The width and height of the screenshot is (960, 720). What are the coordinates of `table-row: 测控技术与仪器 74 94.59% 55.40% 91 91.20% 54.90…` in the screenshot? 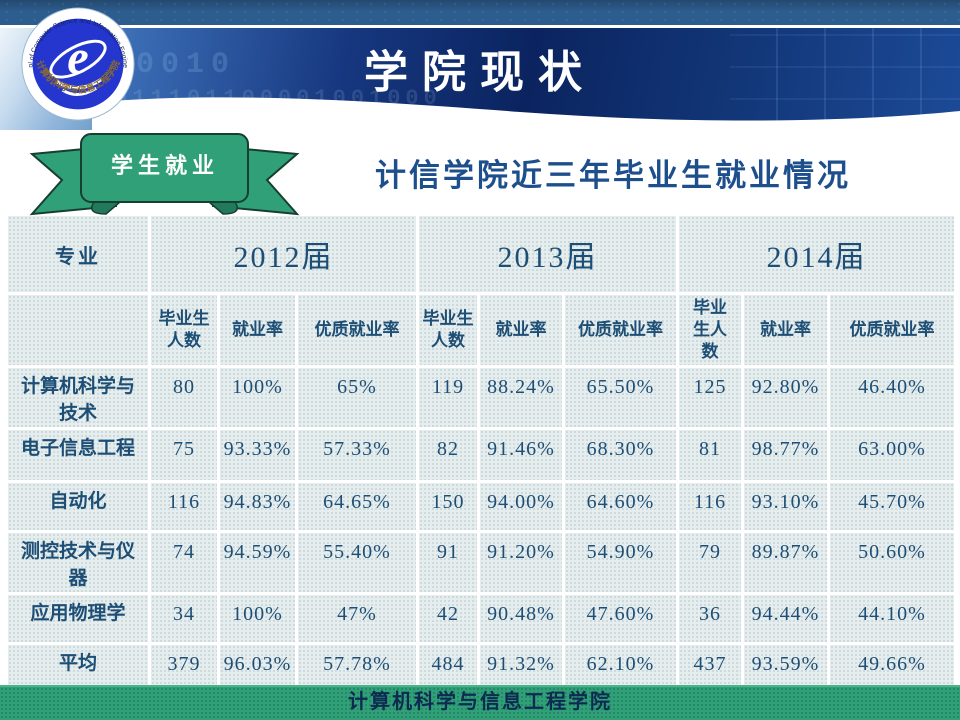 It's located at (481, 563).